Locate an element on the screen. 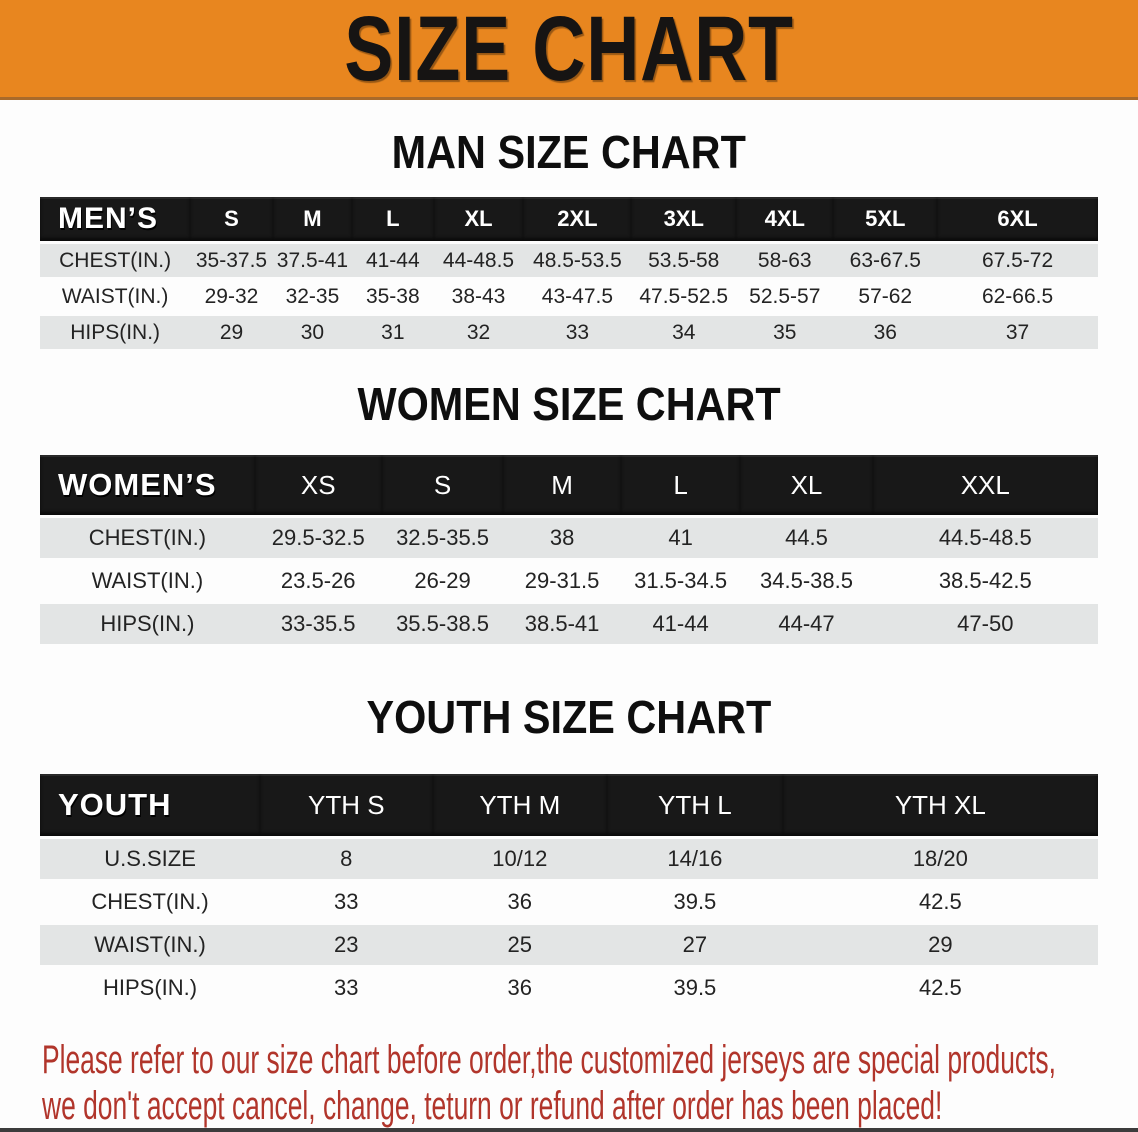 The height and width of the screenshot is (1132, 1138). measurement-value: 35.5-38.5 is located at coordinates (443, 623).